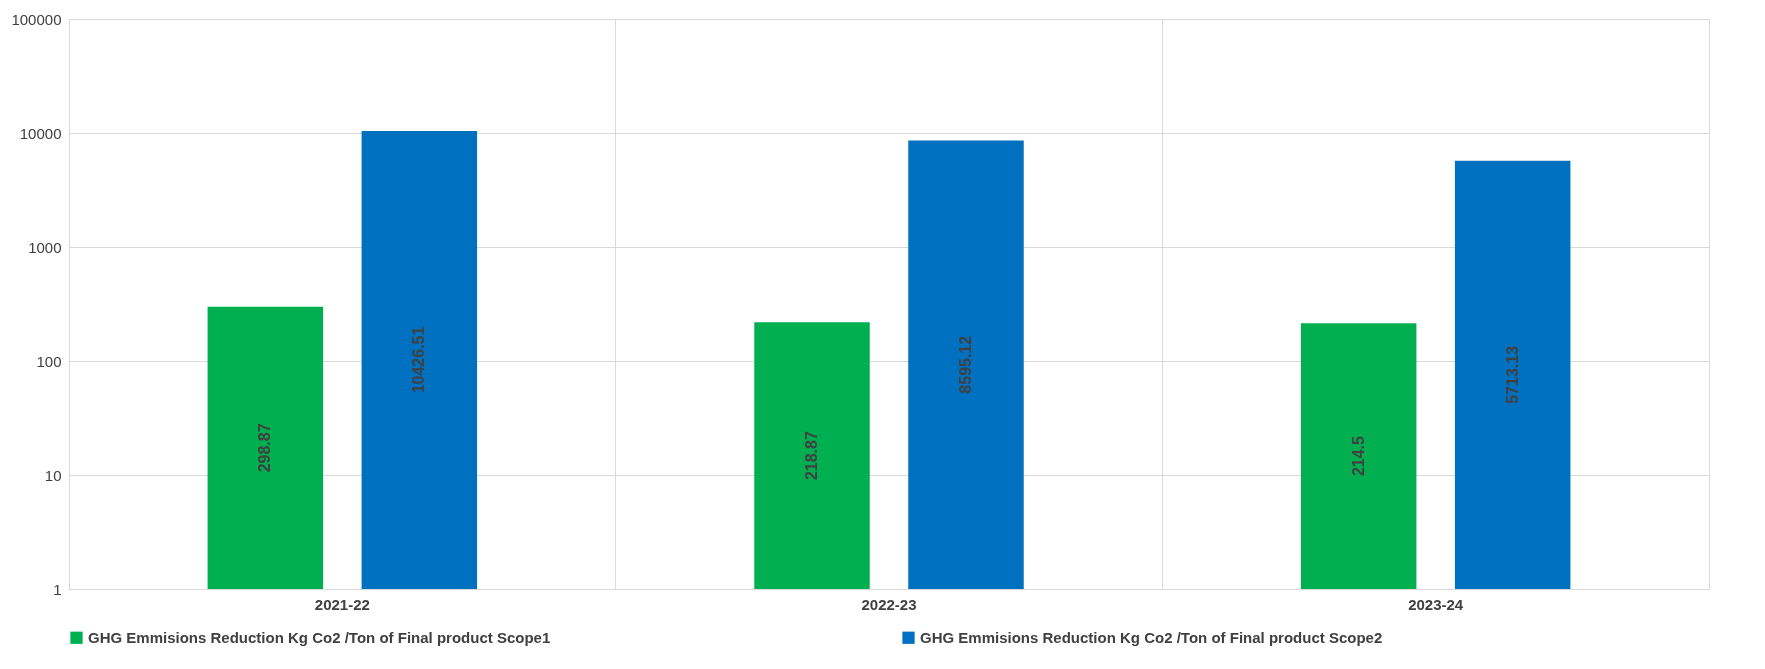 This screenshot has height=669, width=1765. Describe the element at coordinates (965, 364) in the screenshot. I see `data-label: 8595.12` at that location.